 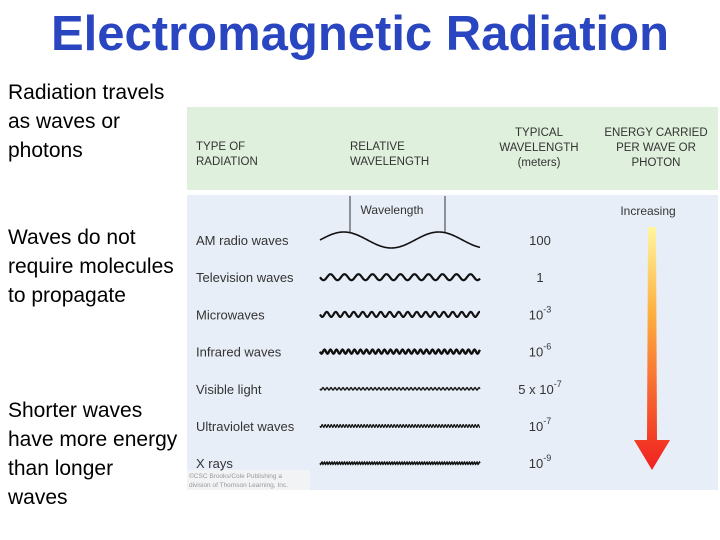 What do you see at coordinates (239, 352) in the screenshot?
I see `radiation-name: Infrared waves` at bounding box center [239, 352].